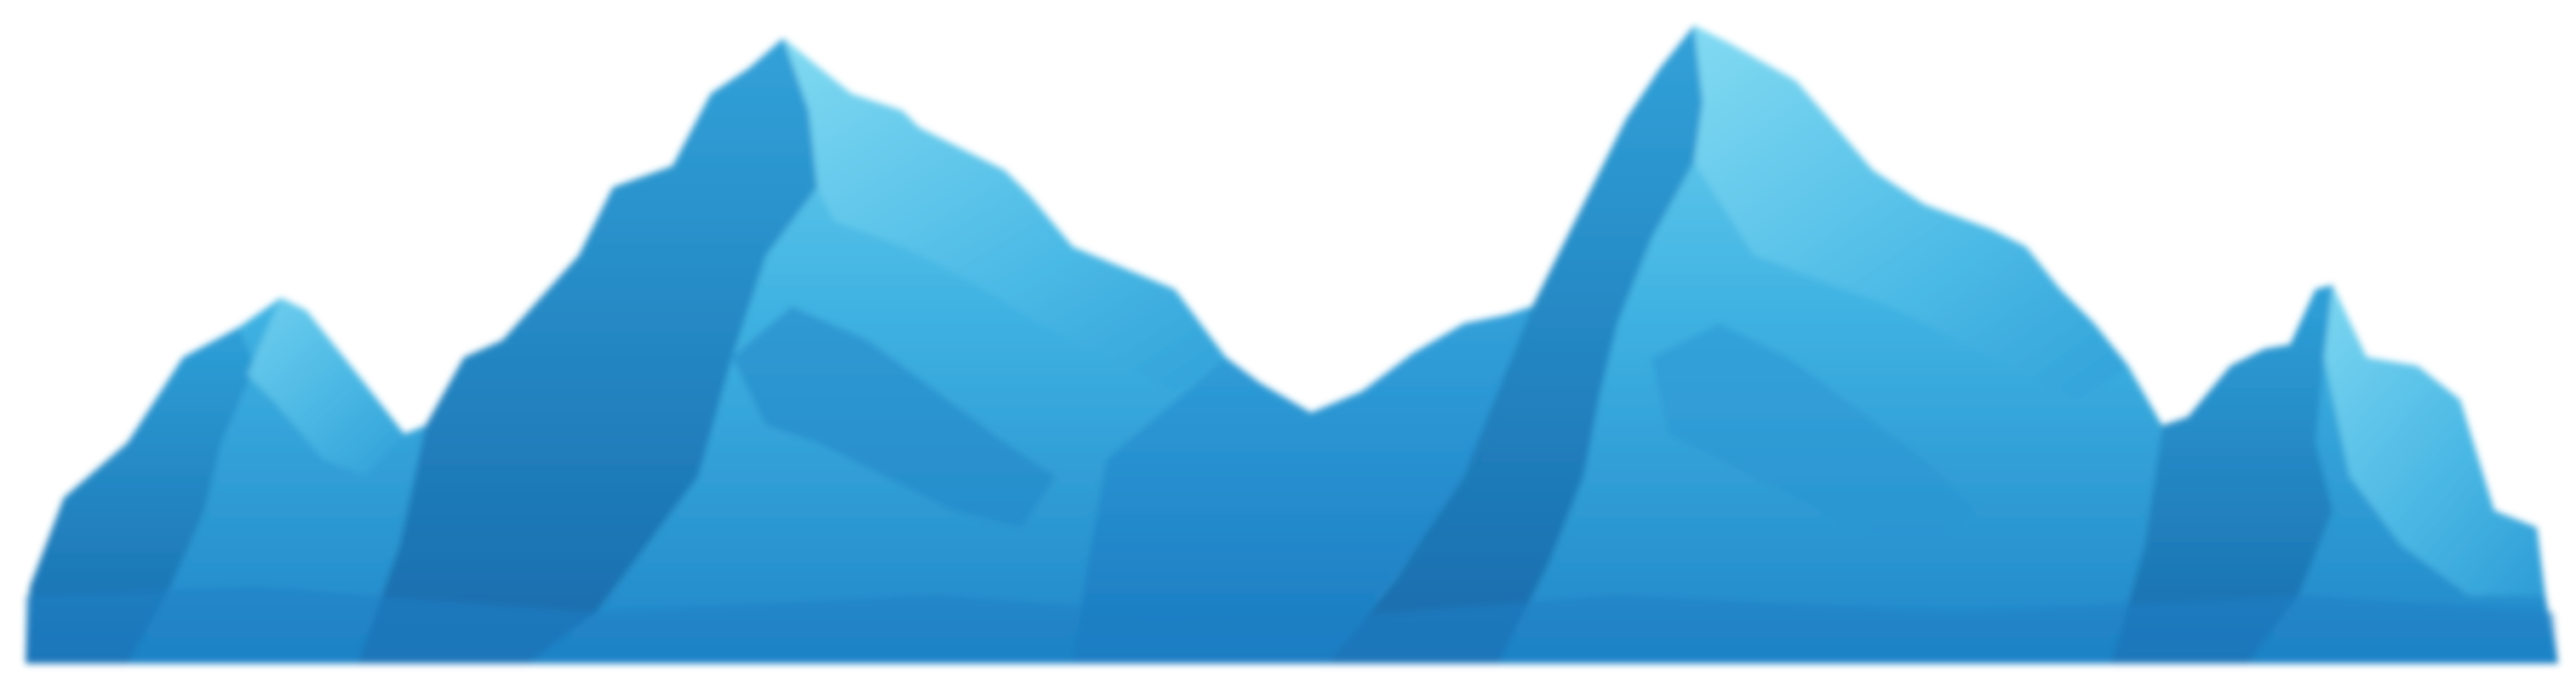  Describe the element at coordinates (2222, 474) in the screenshot. I see `right-peak-shadow` at that location.